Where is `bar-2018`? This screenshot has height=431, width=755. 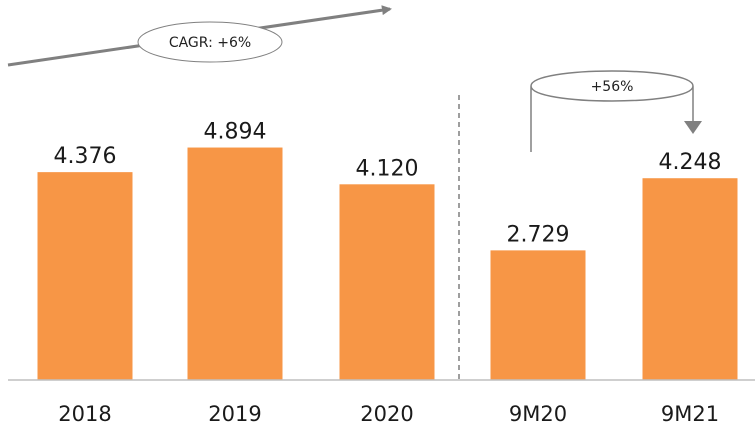 bar-2018 is located at coordinates (85, 276).